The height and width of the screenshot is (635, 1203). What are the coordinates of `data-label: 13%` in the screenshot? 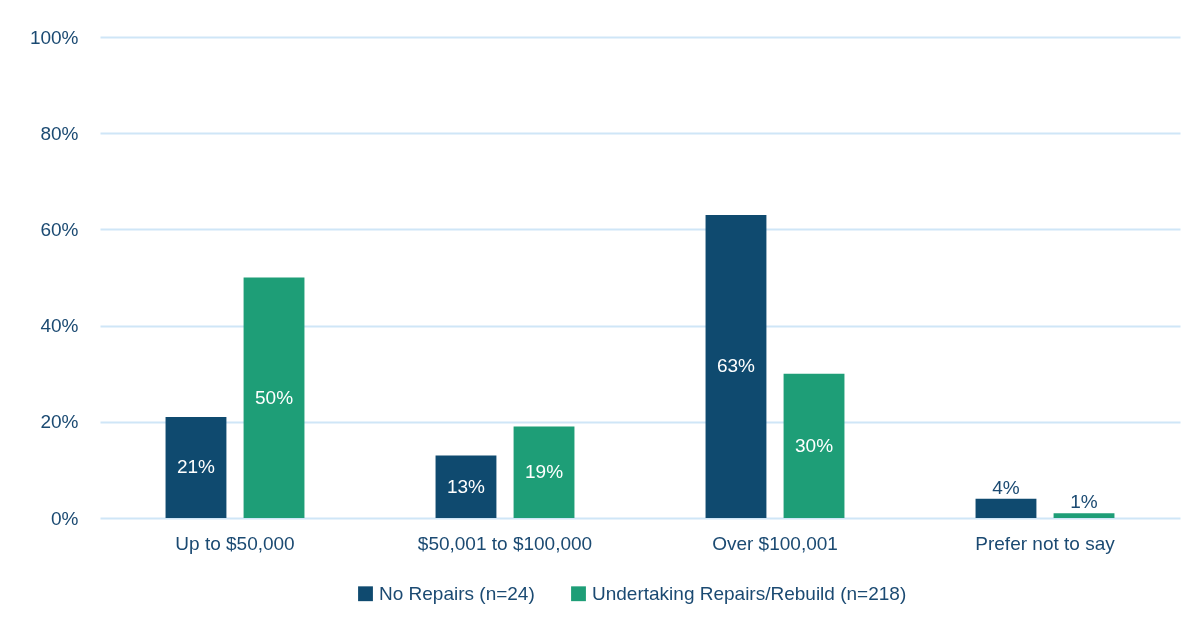 It's located at (466, 486).